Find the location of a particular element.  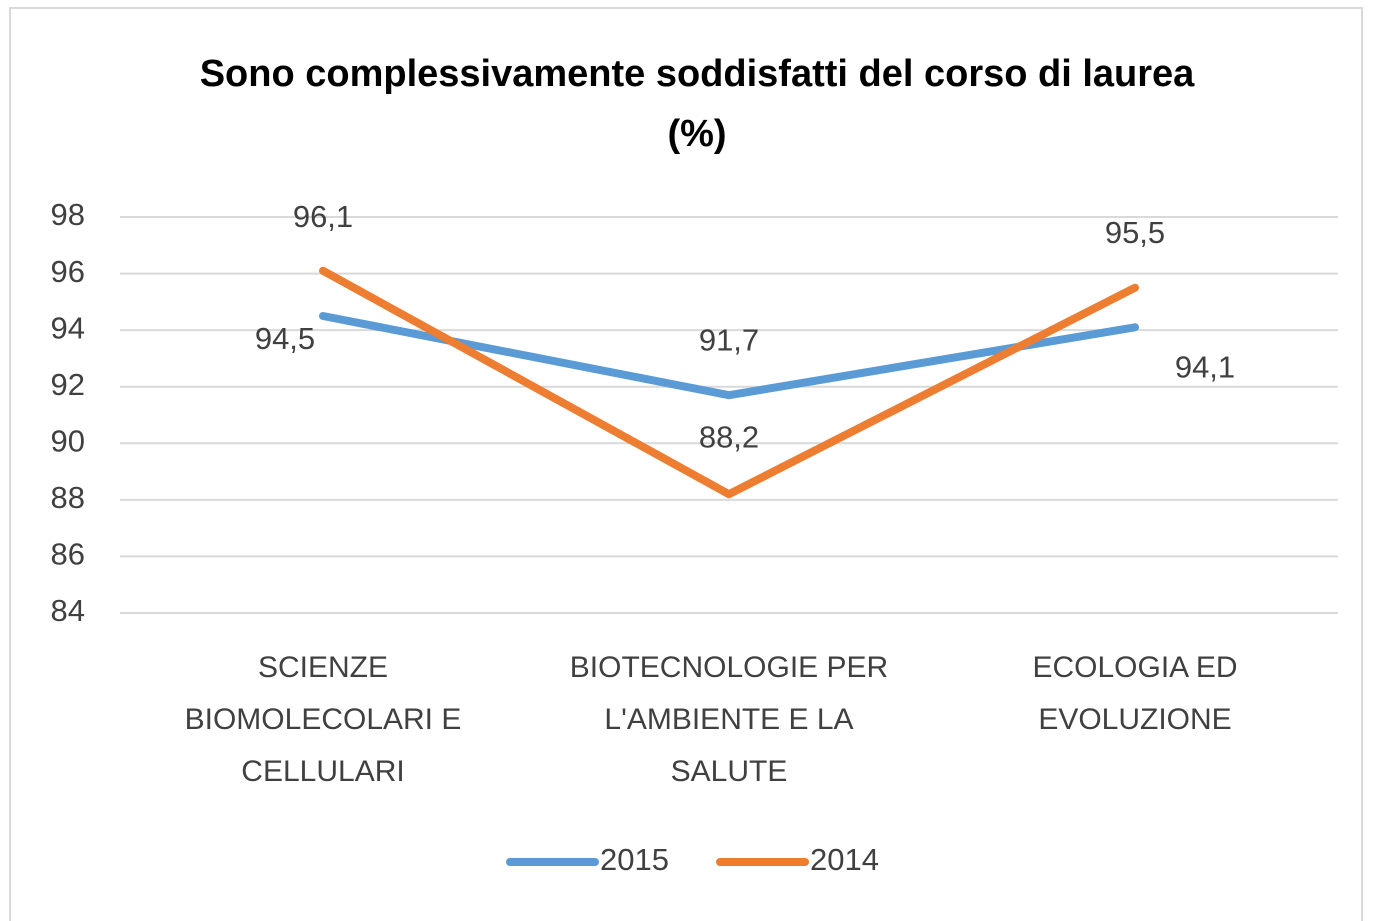

y-tick-label: 88 is located at coordinates (68, 497).